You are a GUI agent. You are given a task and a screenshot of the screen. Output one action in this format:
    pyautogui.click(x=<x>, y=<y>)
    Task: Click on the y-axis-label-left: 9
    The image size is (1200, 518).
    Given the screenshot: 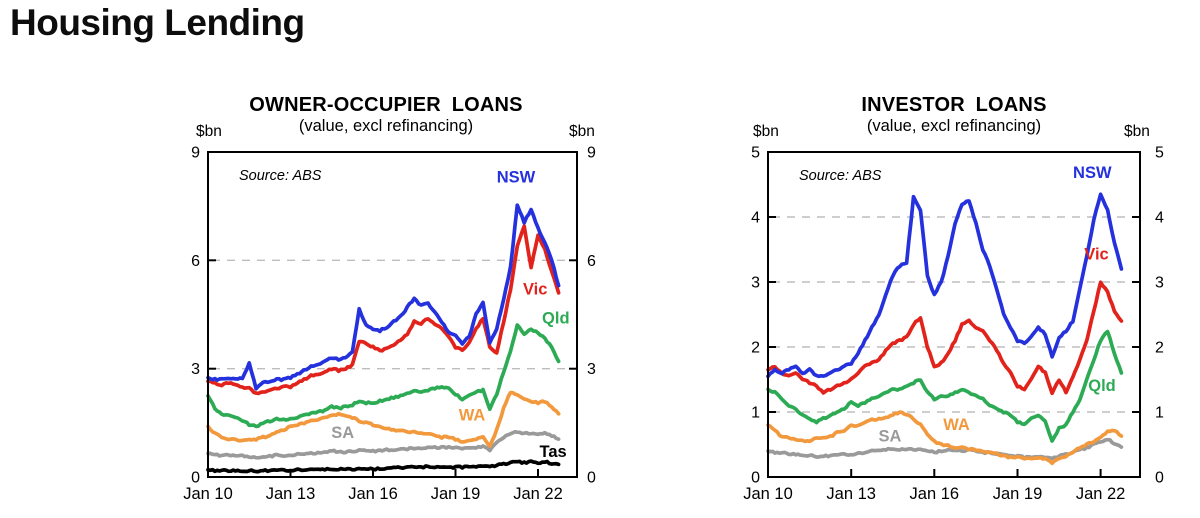 What is the action you would take?
    pyautogui.click(x=195, y=153)
    